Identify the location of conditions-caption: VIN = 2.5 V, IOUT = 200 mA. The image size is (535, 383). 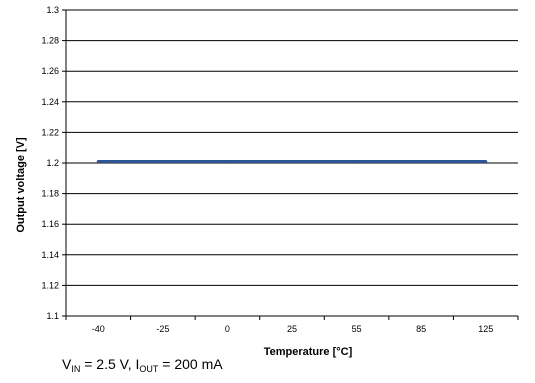
(142, 365).